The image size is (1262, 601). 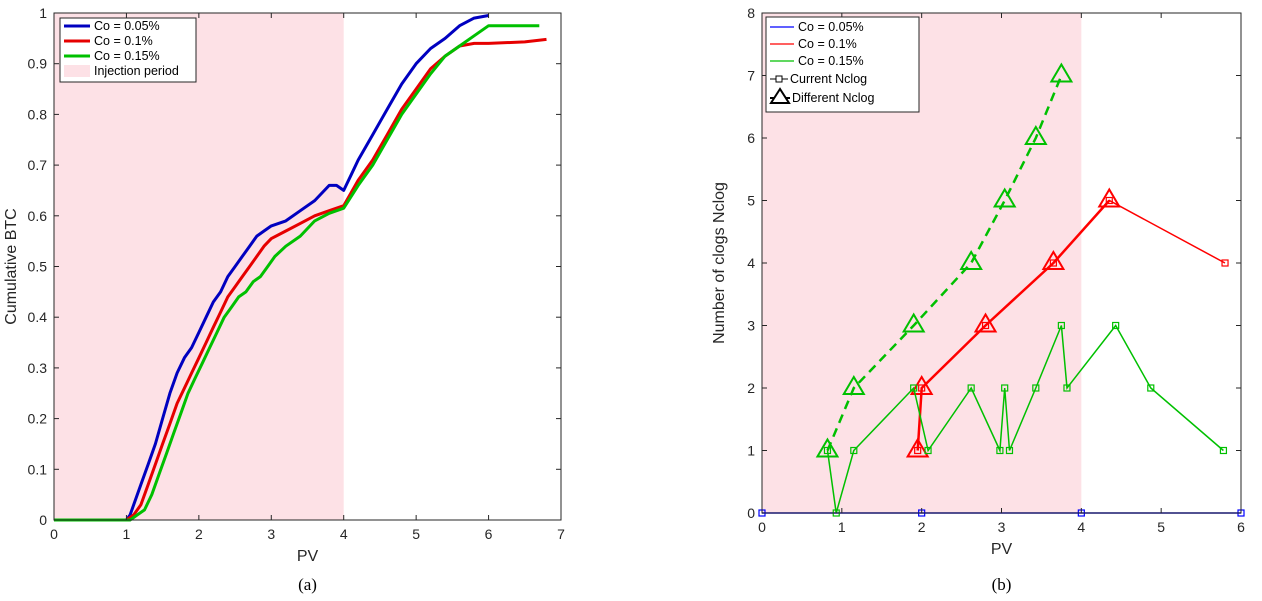 What do you see at coordinates (123, 41) in the screenshot?
I see `chart-a-legend-label-2: Co = 0.1%` at bounding box center [123, 41].